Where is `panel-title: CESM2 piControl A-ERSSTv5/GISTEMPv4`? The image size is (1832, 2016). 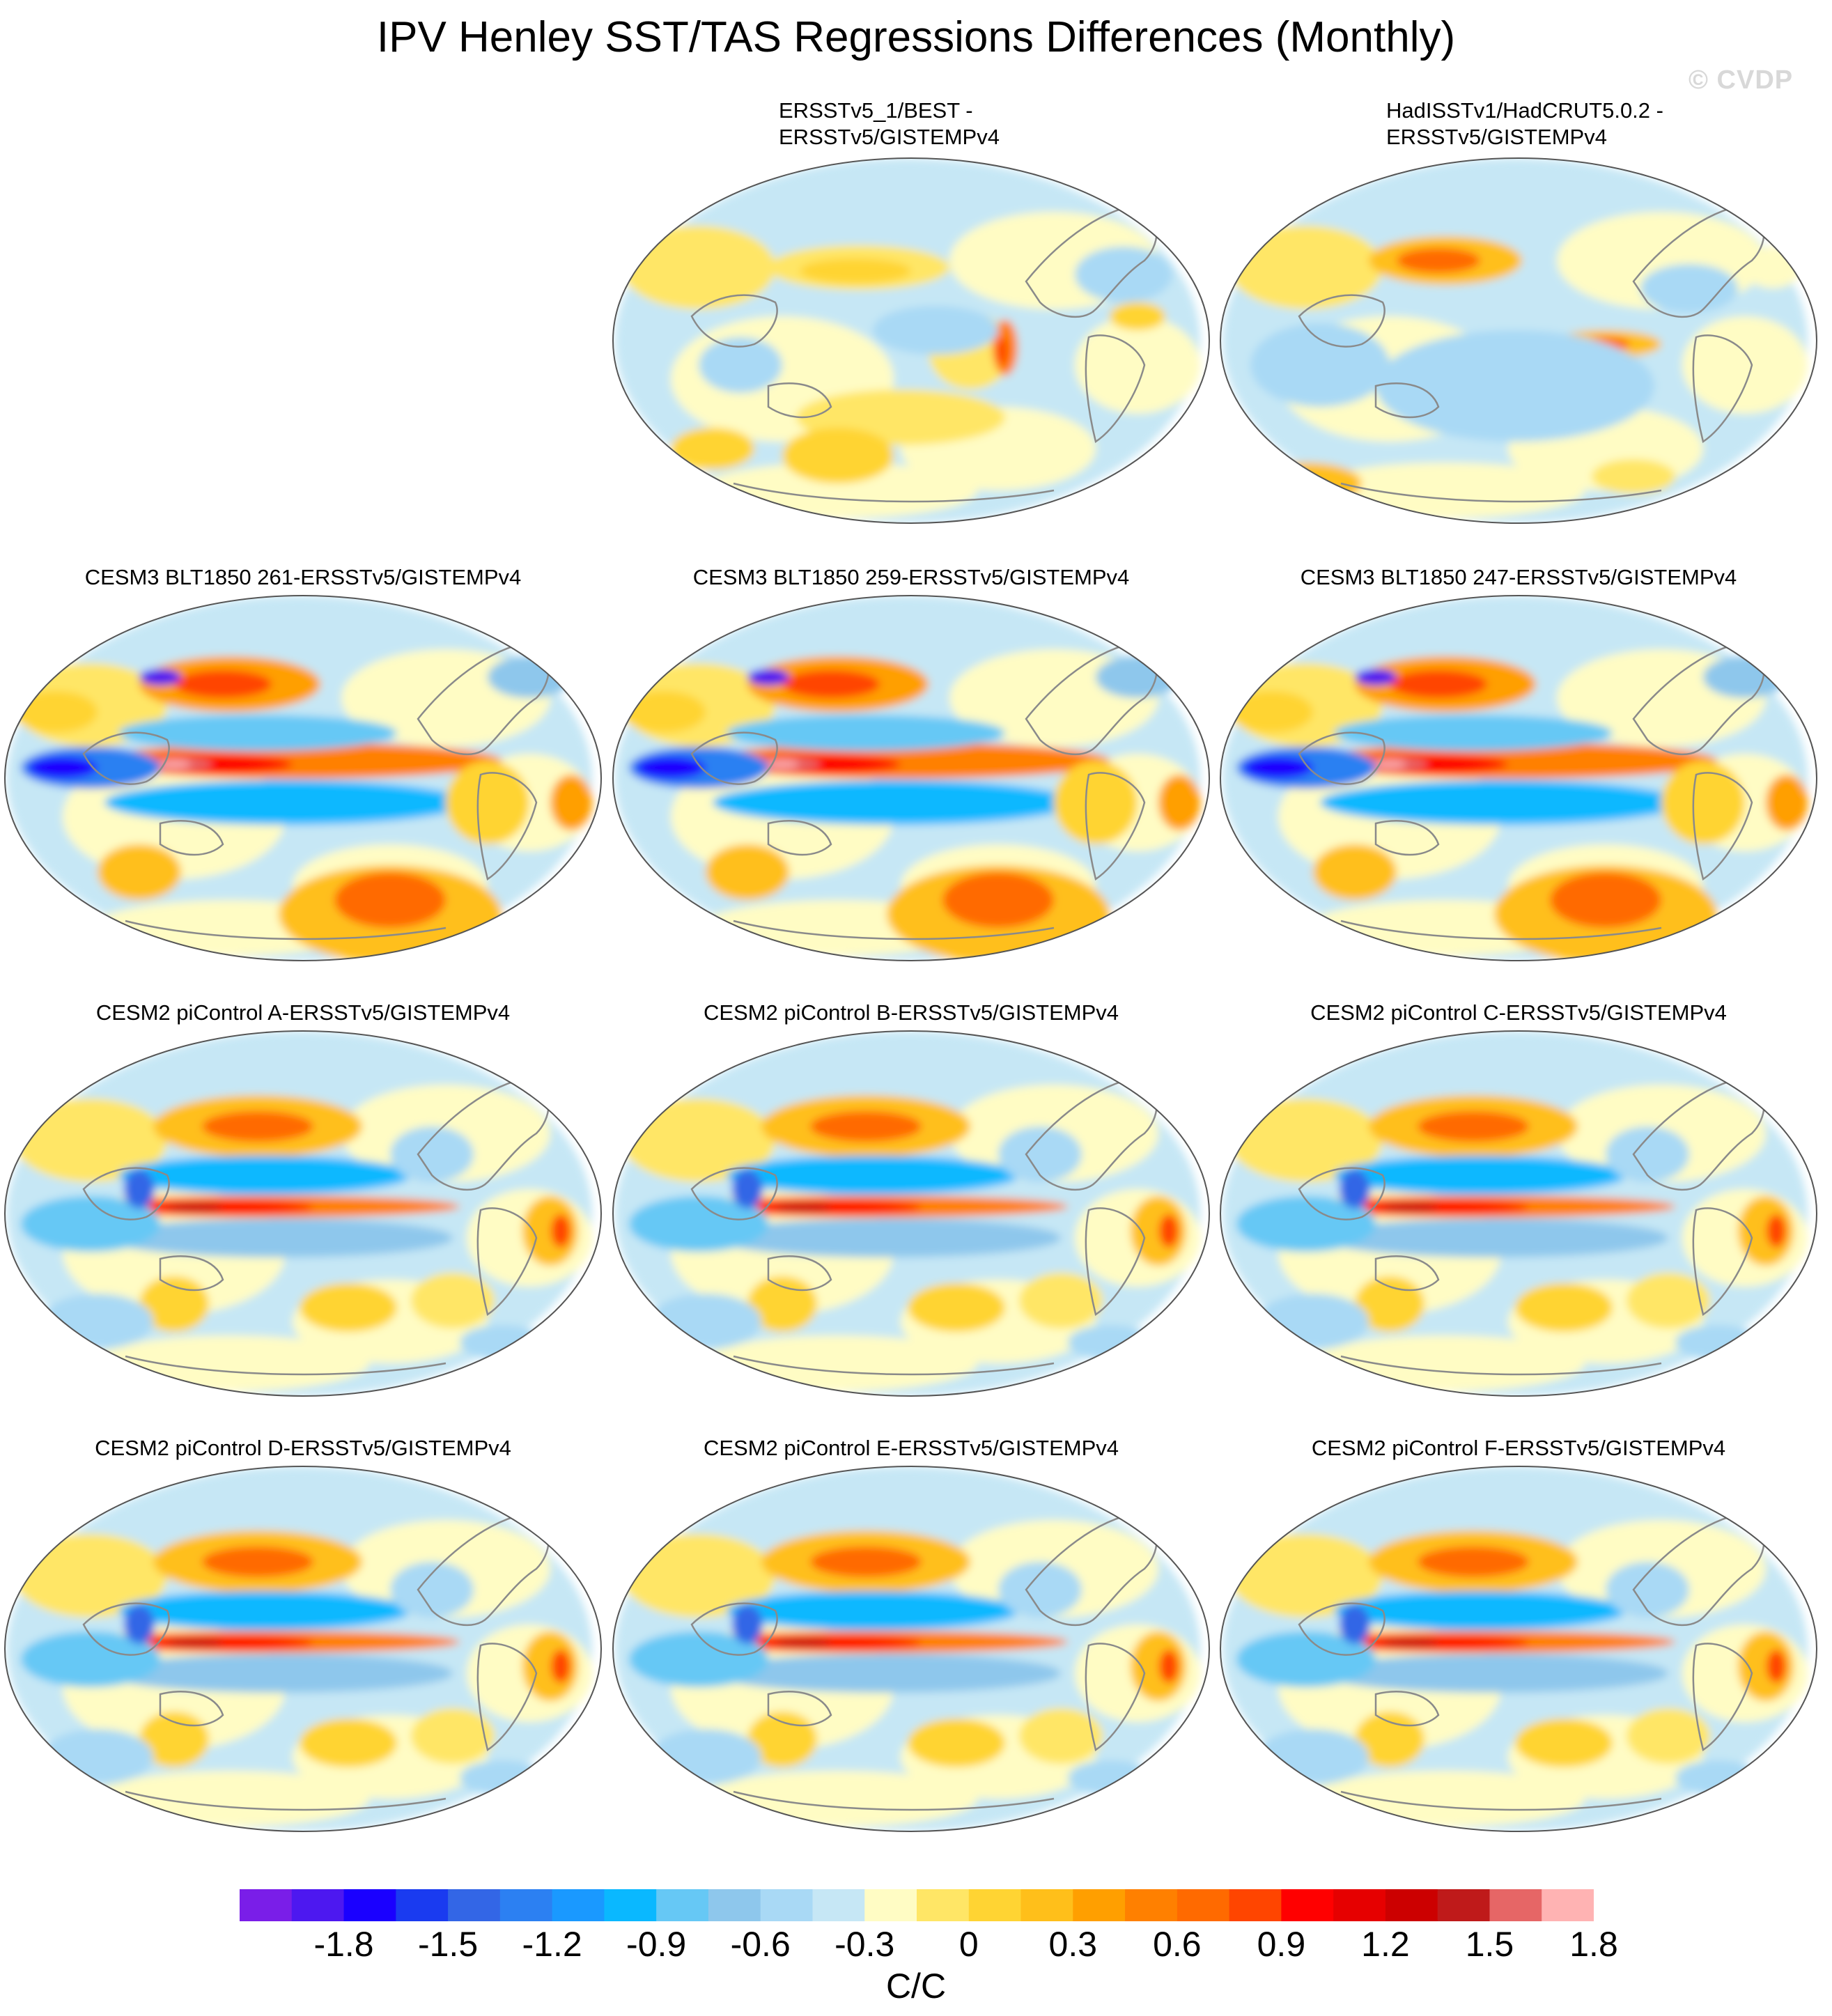 panel-title: CESM2 piControl A-ERSSTv5/GISTEMPv4 is located at coordinates (303, 1013).